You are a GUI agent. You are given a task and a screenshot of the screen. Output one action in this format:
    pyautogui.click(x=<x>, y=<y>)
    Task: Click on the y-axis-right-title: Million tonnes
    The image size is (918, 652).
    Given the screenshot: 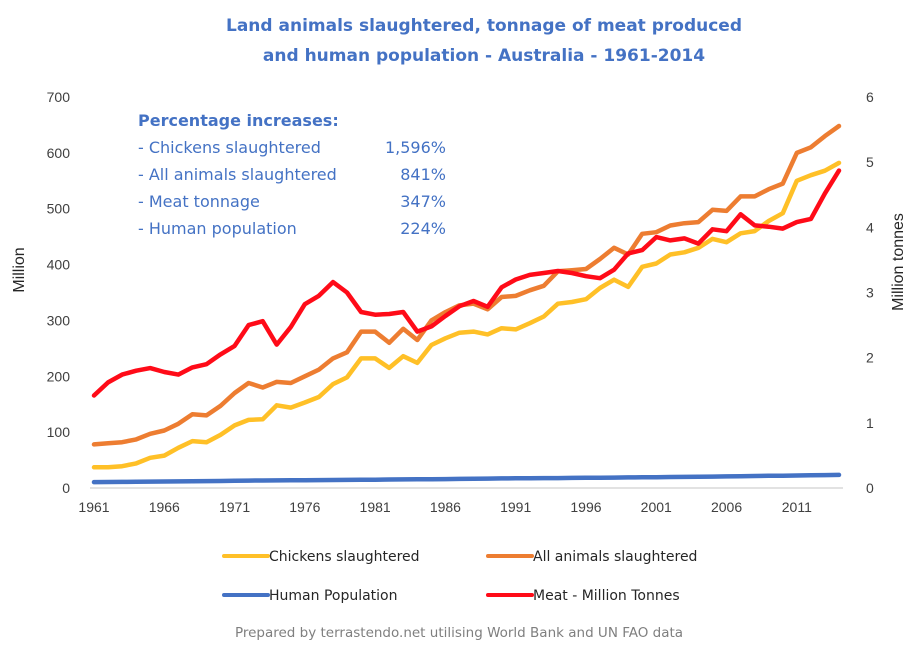 What is the action you would take?
    pyautogui.click(x=898, y=262)
    